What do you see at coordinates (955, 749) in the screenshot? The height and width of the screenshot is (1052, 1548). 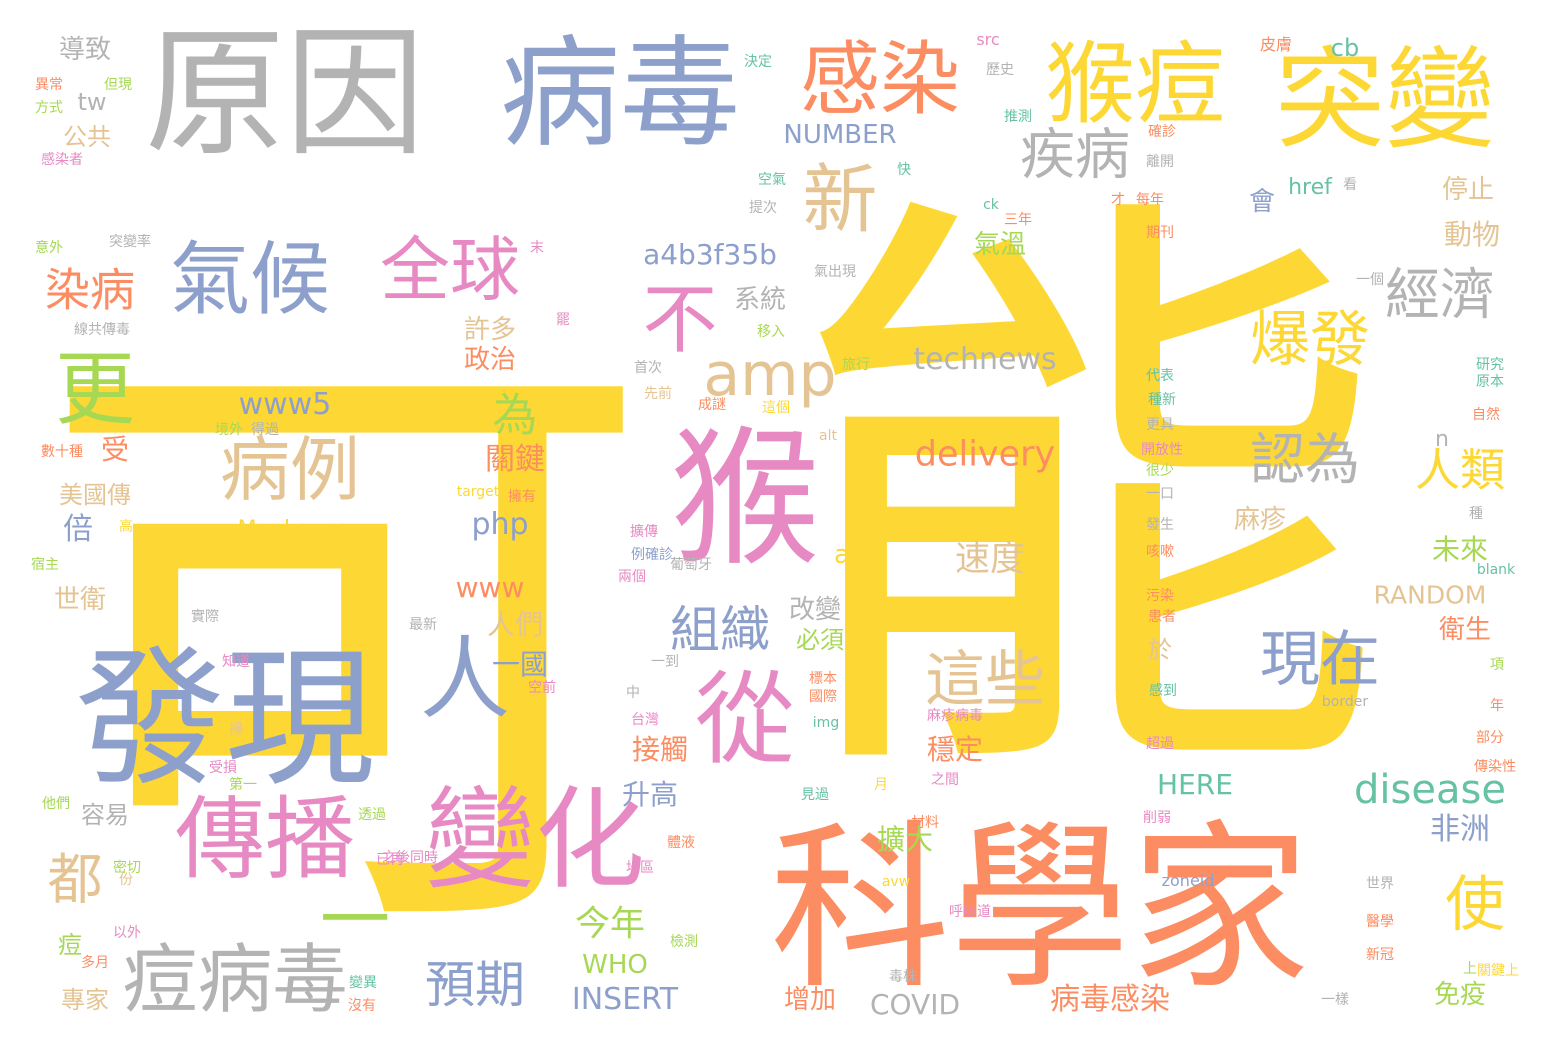 I see `word: 穩定` at bounding box center [955, 749].